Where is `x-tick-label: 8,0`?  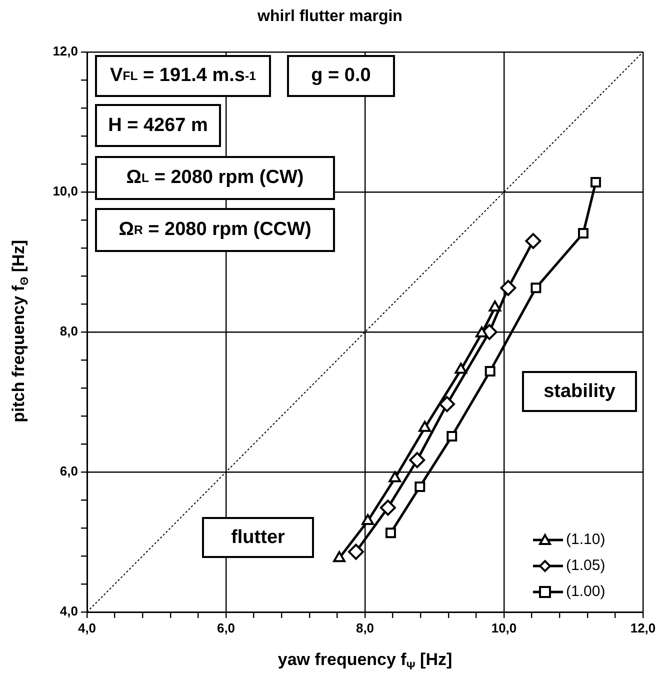 x-tick-label: 8,0 is located at coordinates (365, 628).